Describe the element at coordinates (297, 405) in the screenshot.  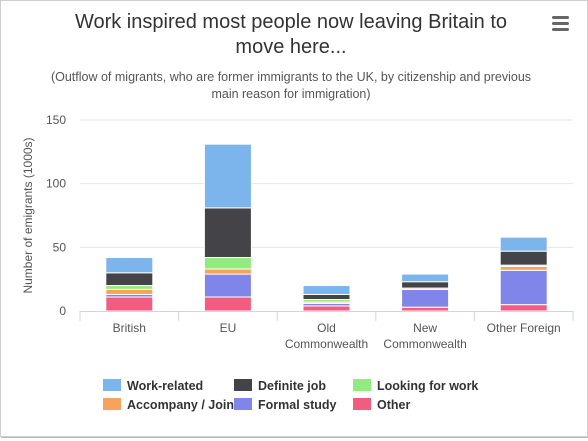
I see `legend-label: Formal study` at that location.